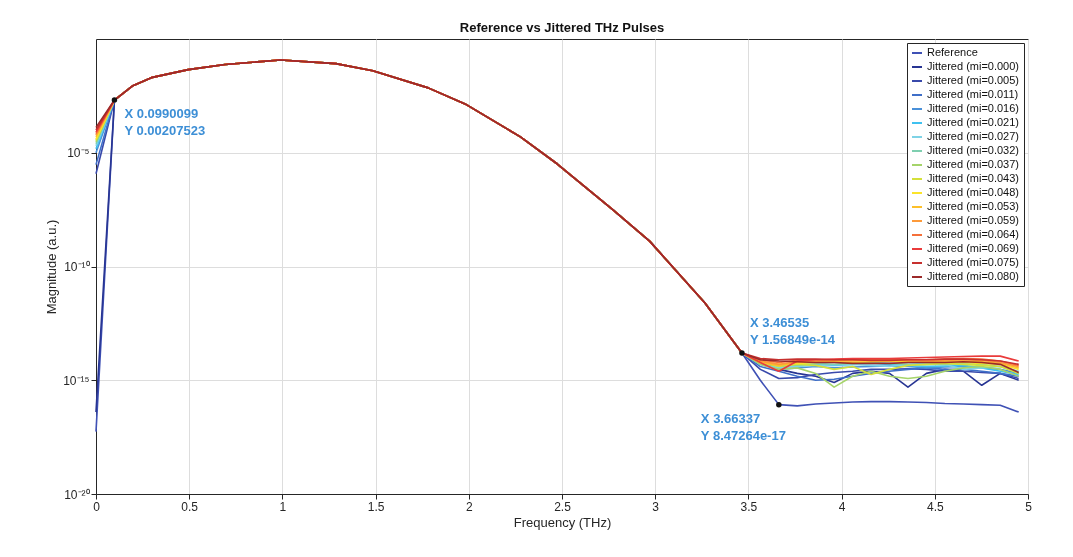  What do you see at coordinates (1029, 506) in the screenshot?
I see `x-tick-label: 5` at bounding box center [1029, 506].